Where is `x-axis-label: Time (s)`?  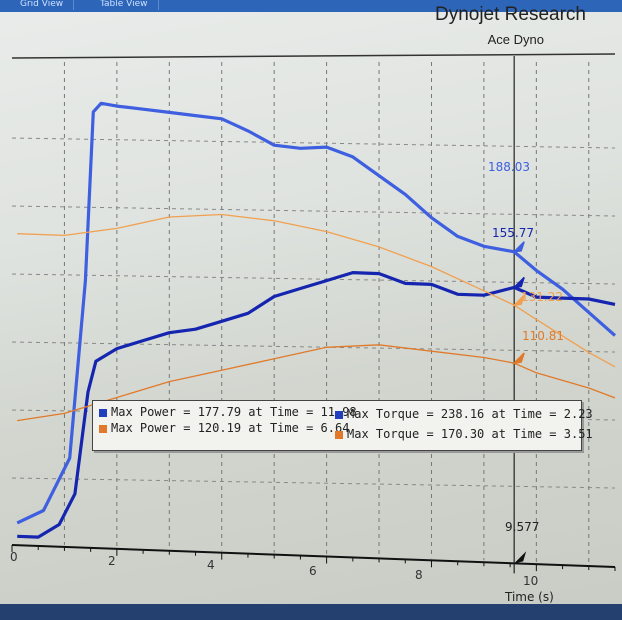 x-axis-label: Time (s) is located at coordinates (529, 597).